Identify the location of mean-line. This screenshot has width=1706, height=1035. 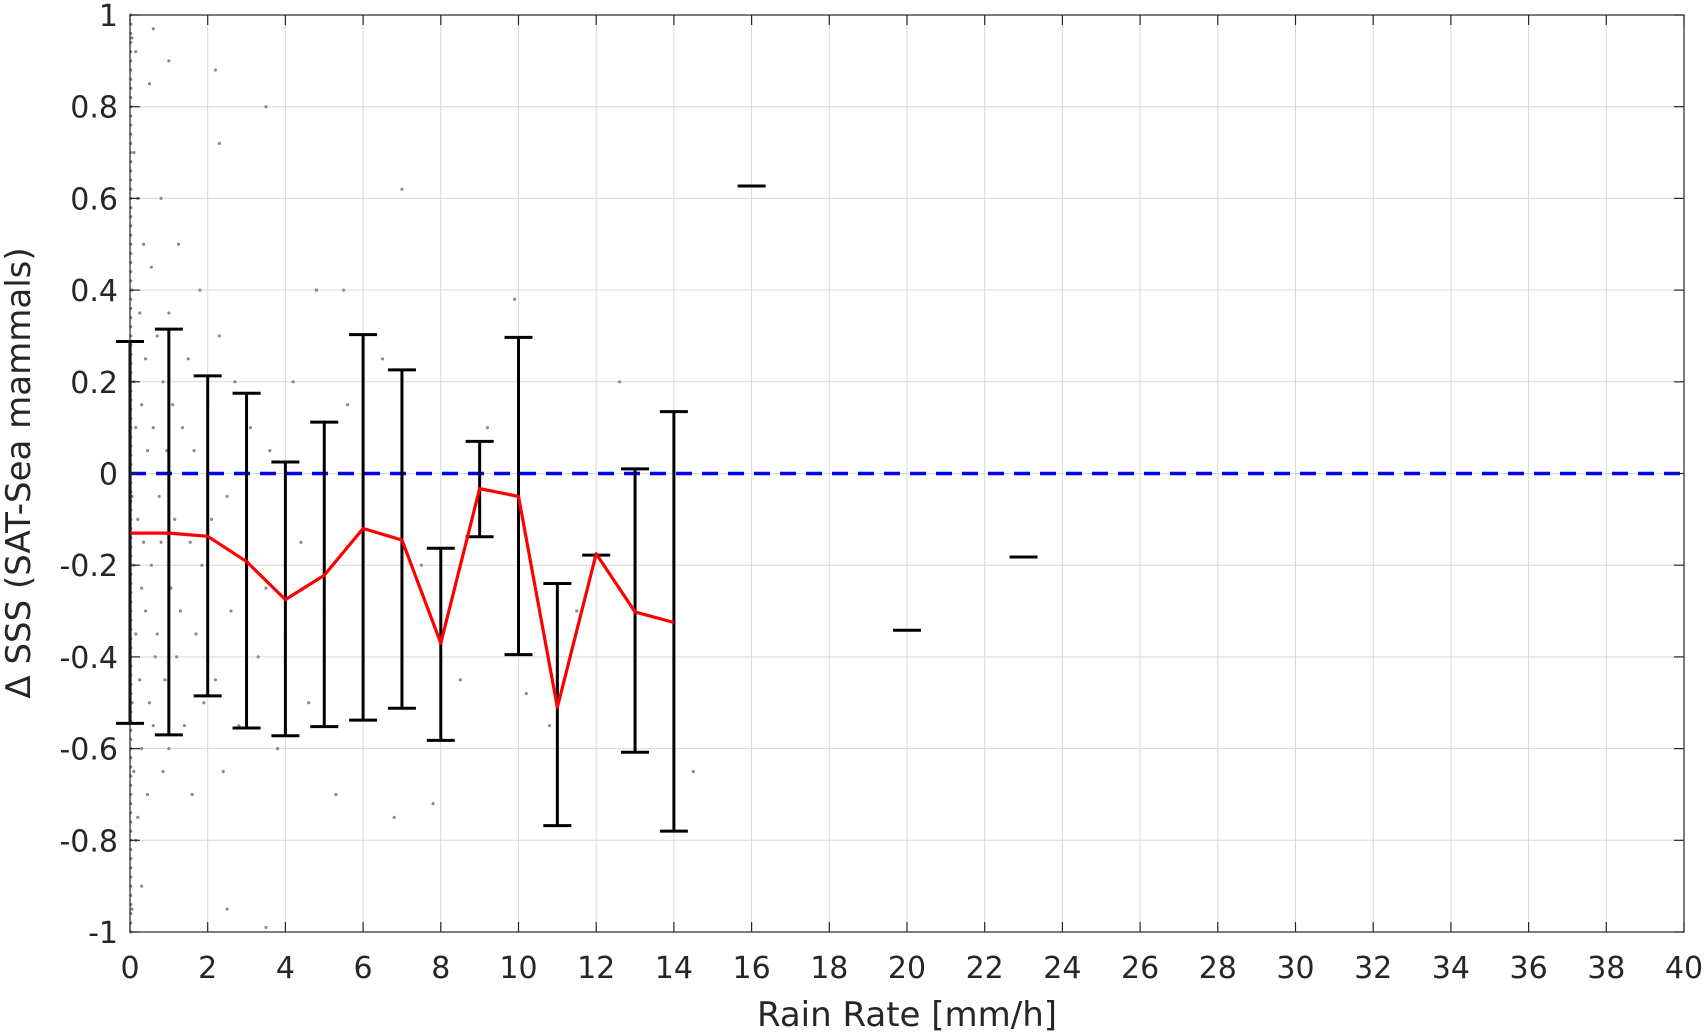
(402, 598).